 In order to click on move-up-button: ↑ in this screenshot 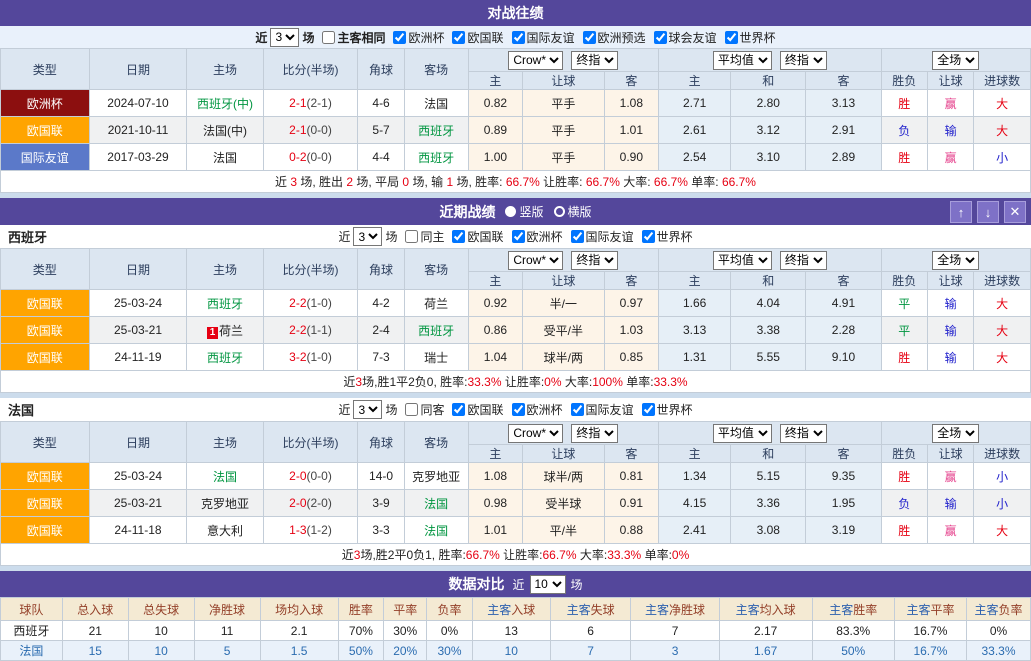, I will do `click(961, 212)`.